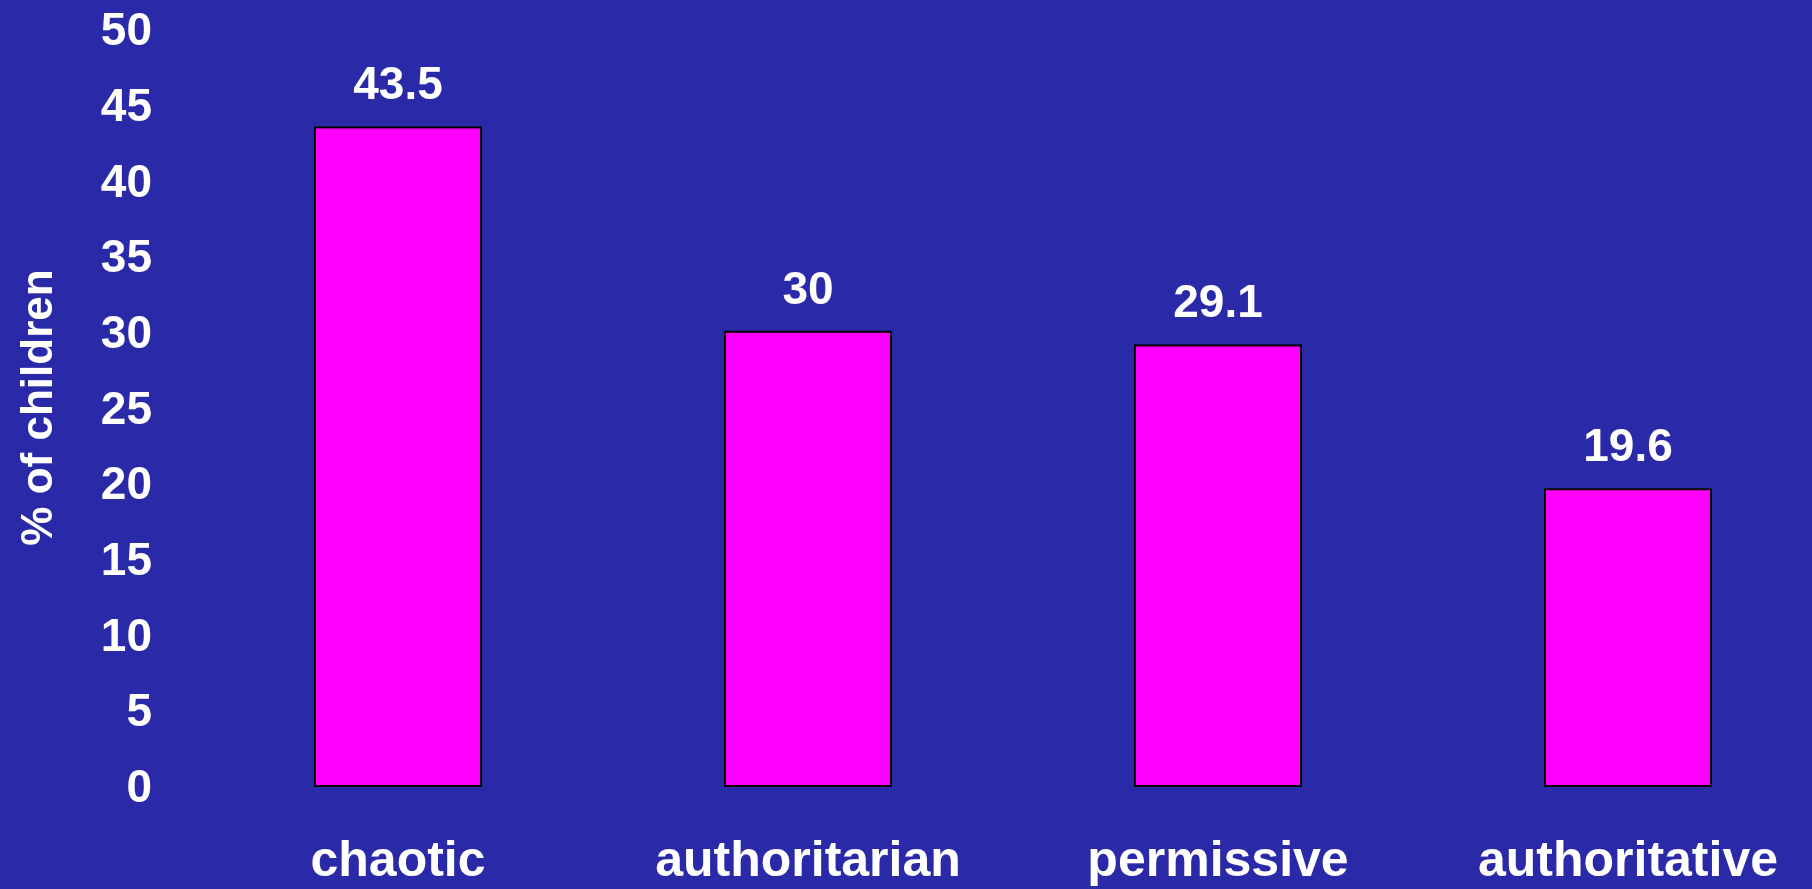  What do you see at coordinates (1628, 445) in the screenshot?
I see `data-label: 19.6` at bounding box center [1628, 445].